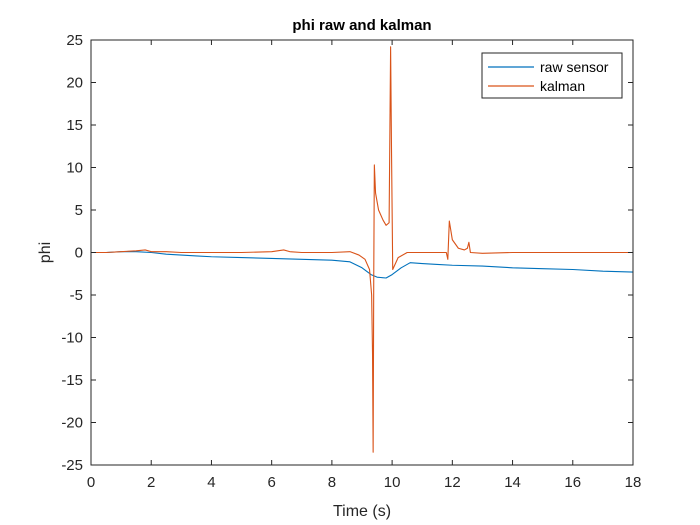 Image resolution: width=700 pixels, height=525 pixels. What do you see at coordinates (72, 423) in the screenshot?
I see `y-tick-label: -20` at bounding box center [72, 423].